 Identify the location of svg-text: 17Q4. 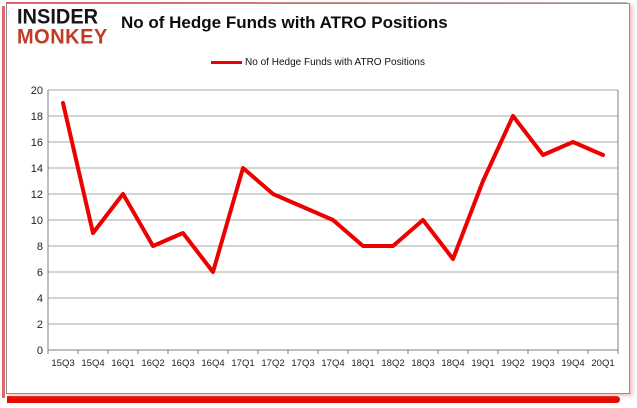
(332, 363).